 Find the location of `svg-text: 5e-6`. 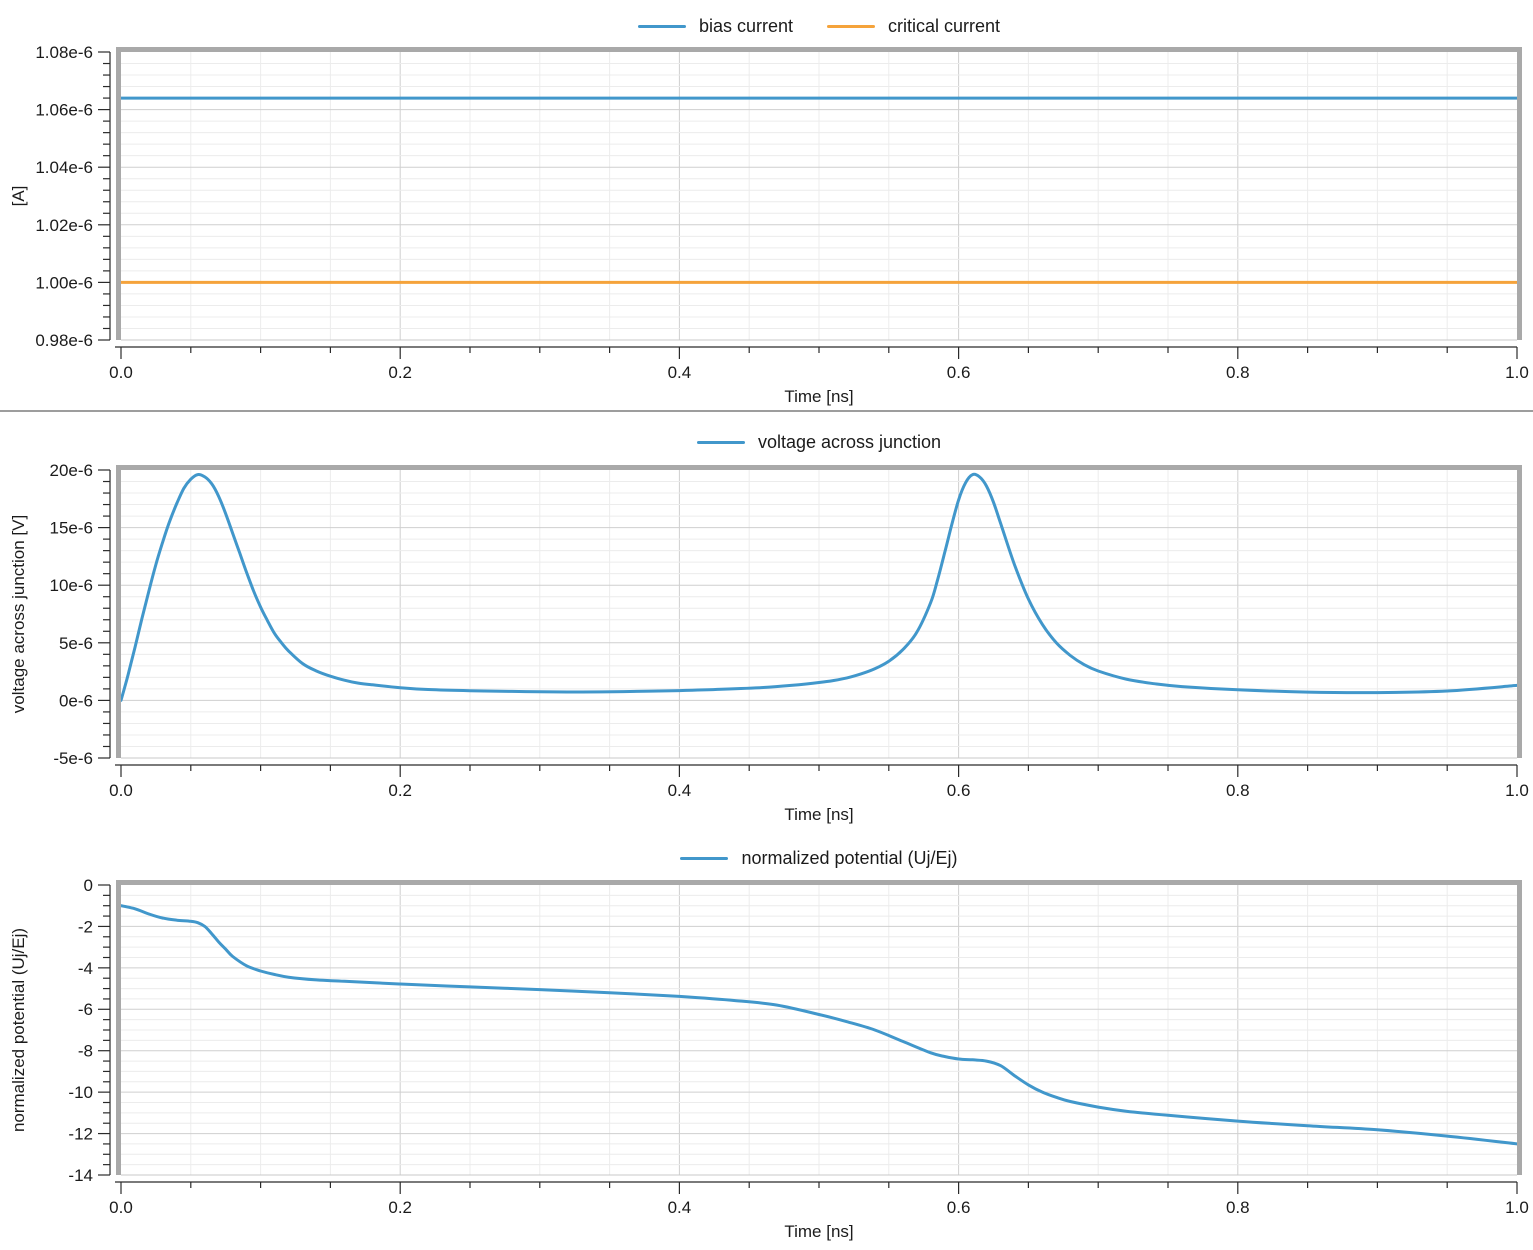

svg-text: 5e-6 is located at coordinates (76, 643).